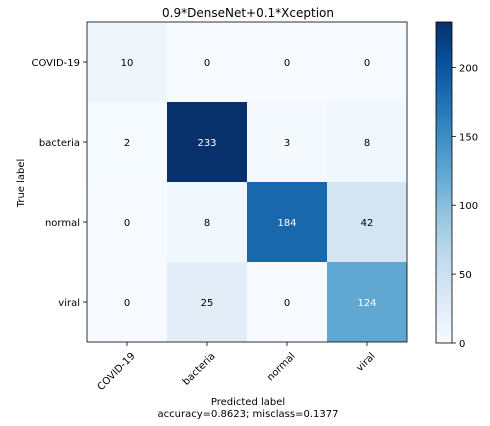  I want to click on cell-value-label: 184, so click(286, 223).